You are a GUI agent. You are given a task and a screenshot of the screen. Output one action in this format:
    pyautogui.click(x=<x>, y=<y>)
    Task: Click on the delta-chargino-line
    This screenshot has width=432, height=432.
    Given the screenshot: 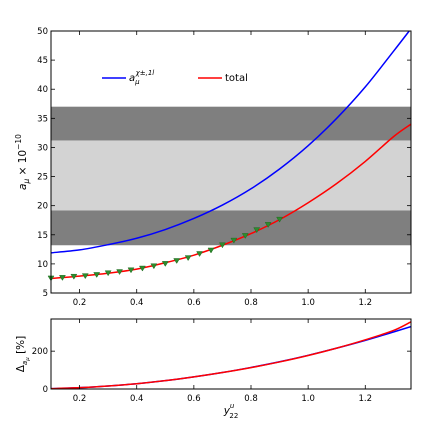 What is the action you would take?
    pyautogui.click(x=231, y=357)
    